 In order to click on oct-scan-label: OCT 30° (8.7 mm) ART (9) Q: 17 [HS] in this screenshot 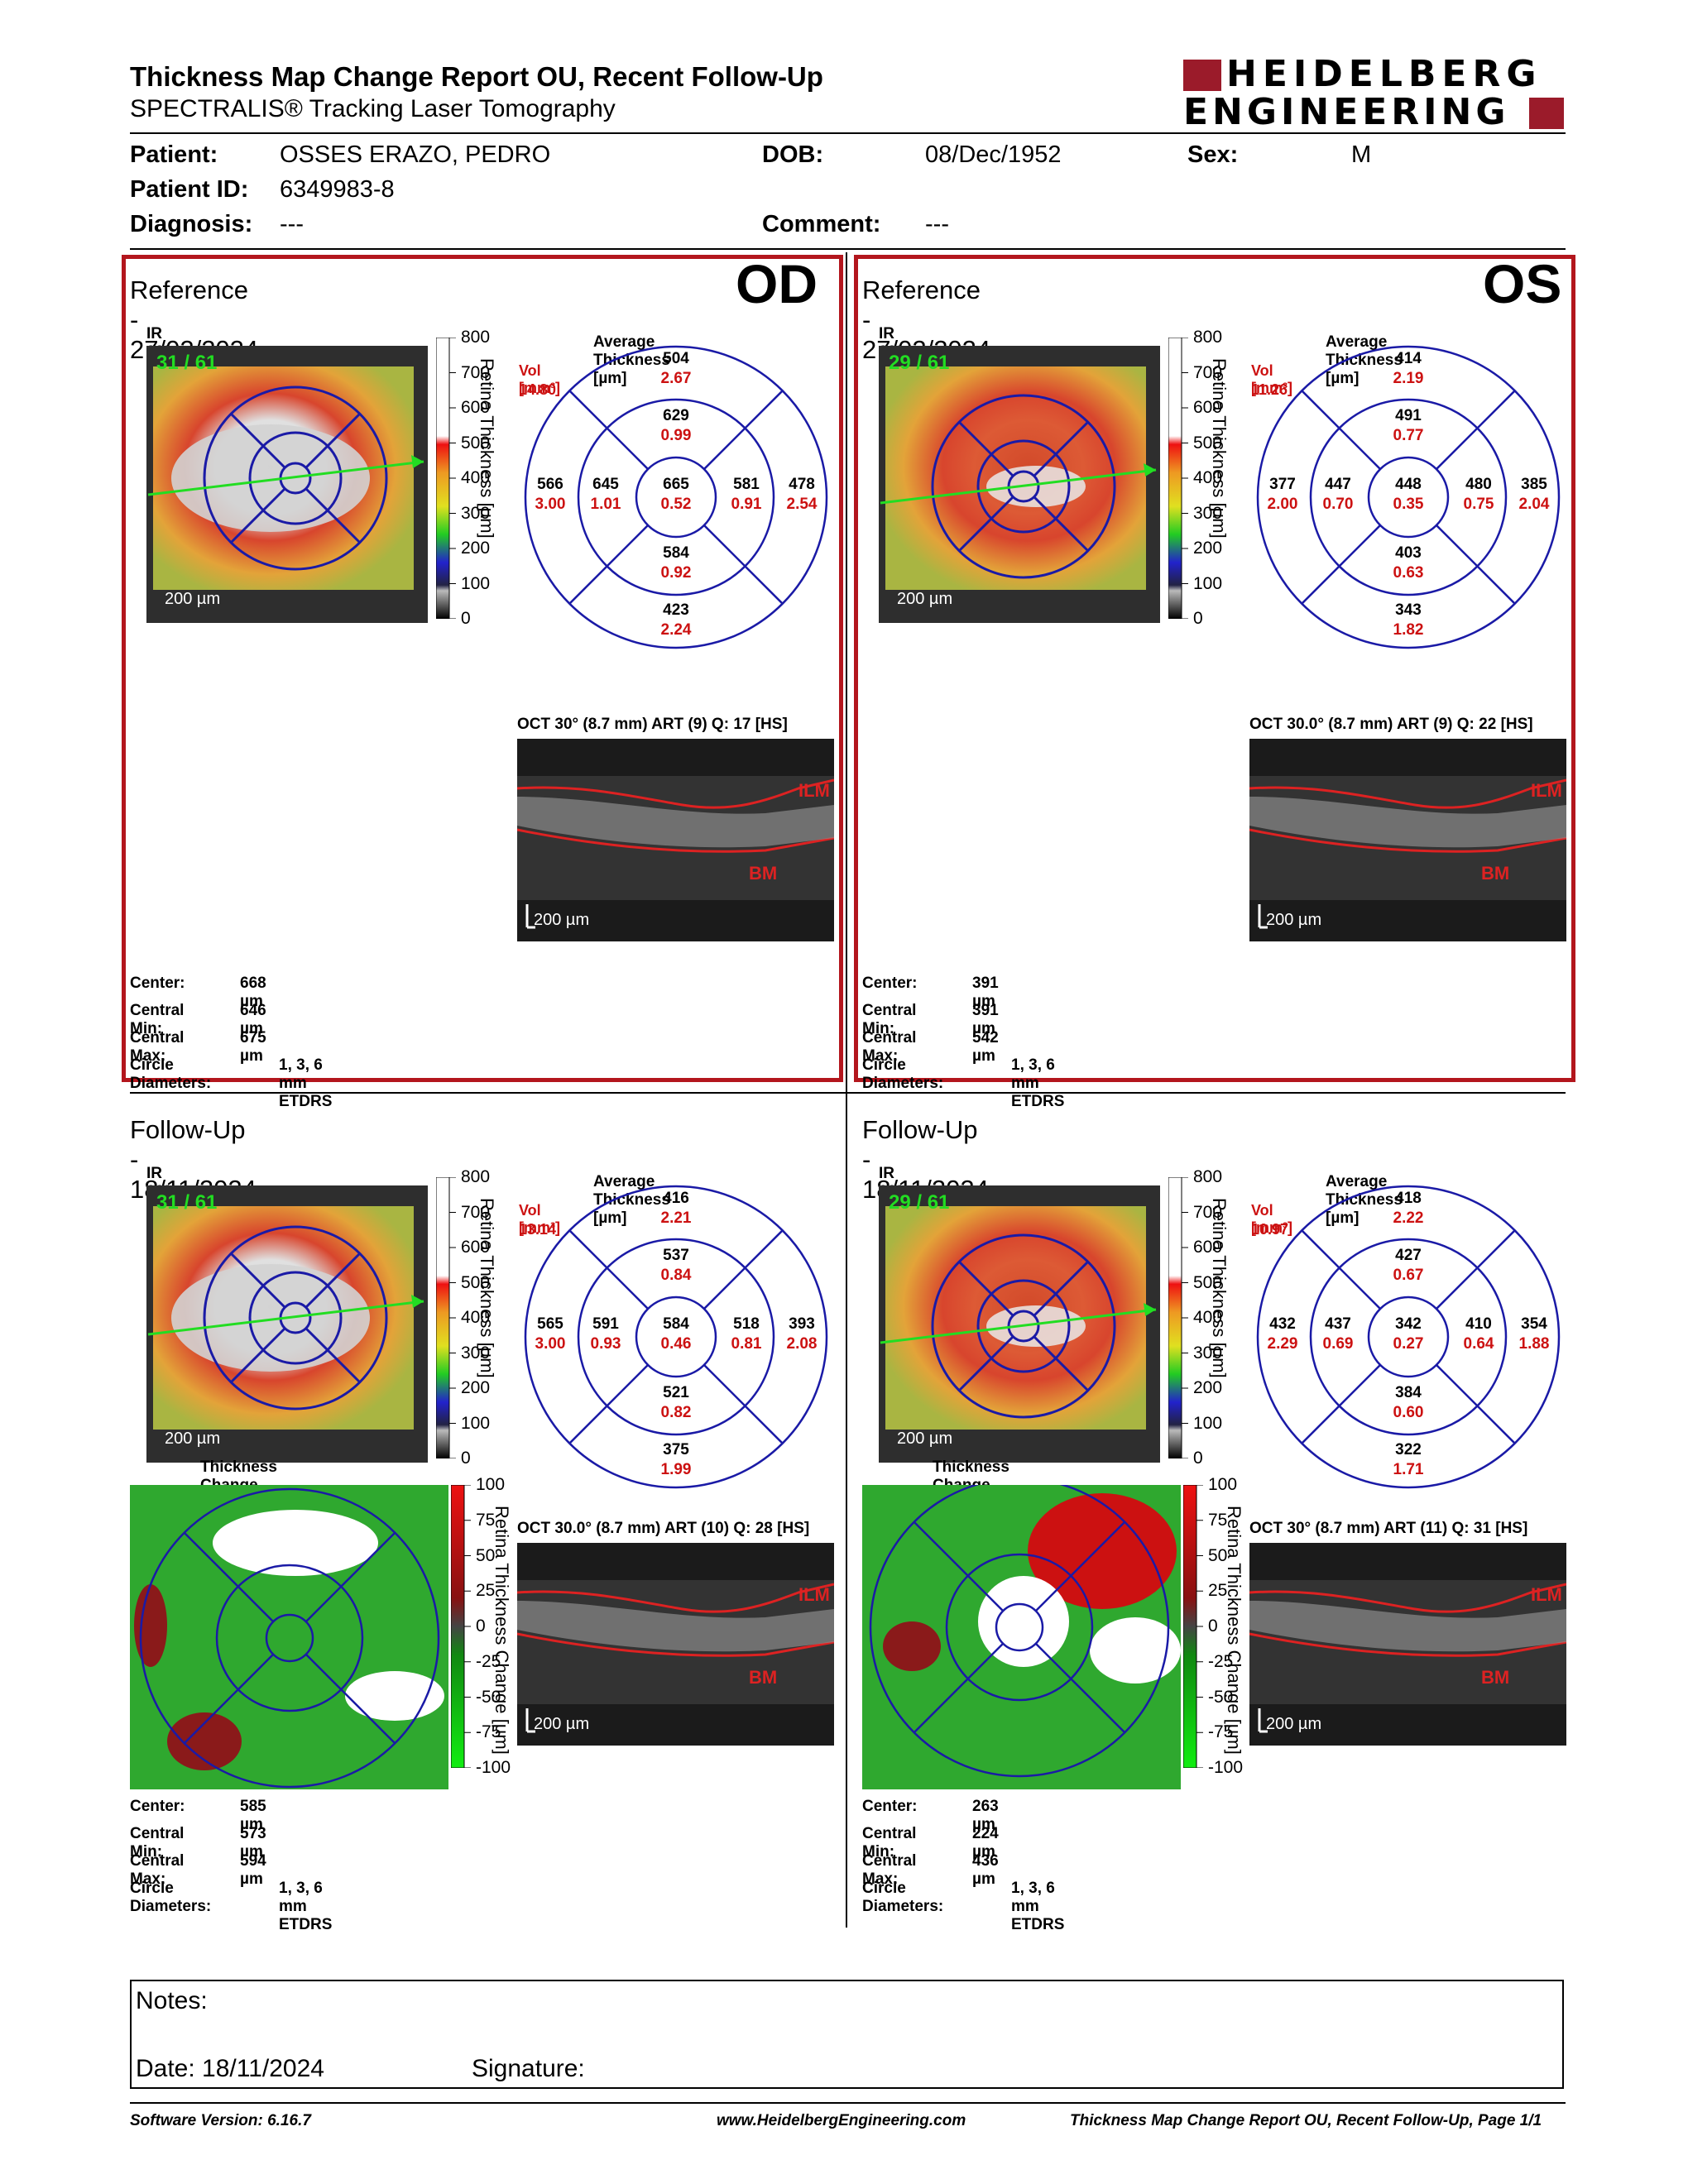, I will do `click(652, 724)`.